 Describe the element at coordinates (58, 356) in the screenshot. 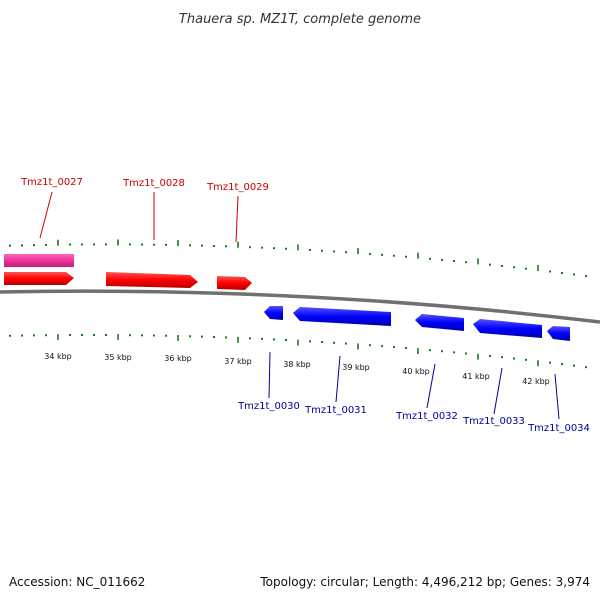

I see `scale-label-34kbp: 34 kbp` at that location.